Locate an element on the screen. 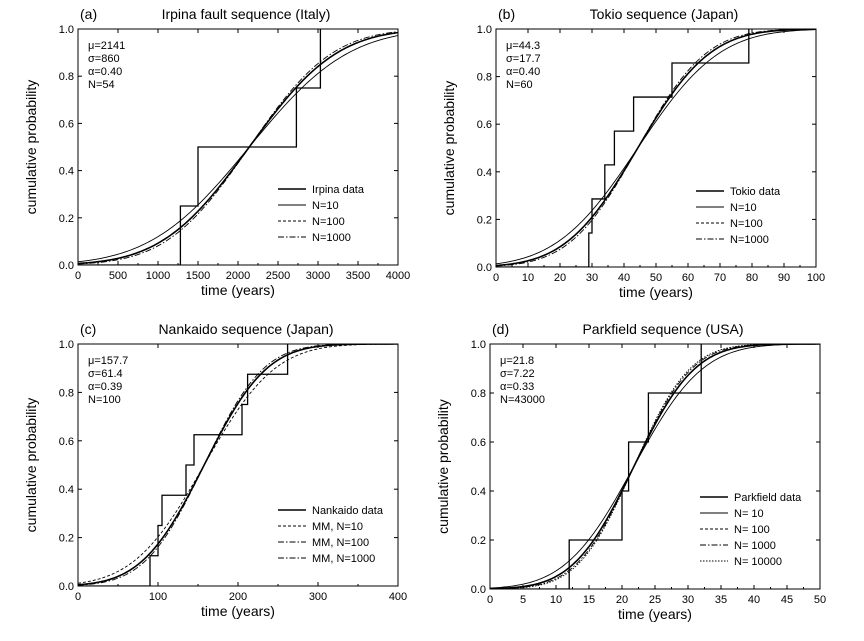 The height and width of the screenshot is (641, 864). legend-label: N= 100 is located at coordinates (752, 530).